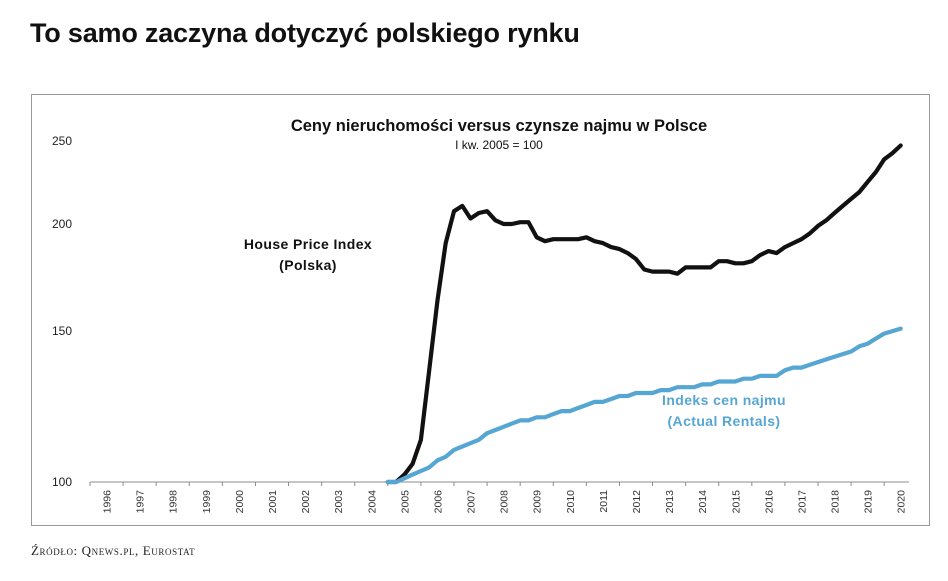  What do you see at coordinates (372, 502) in the screenshot?
I see `x-tick-label: 2004` at bounding box center [372, 502].